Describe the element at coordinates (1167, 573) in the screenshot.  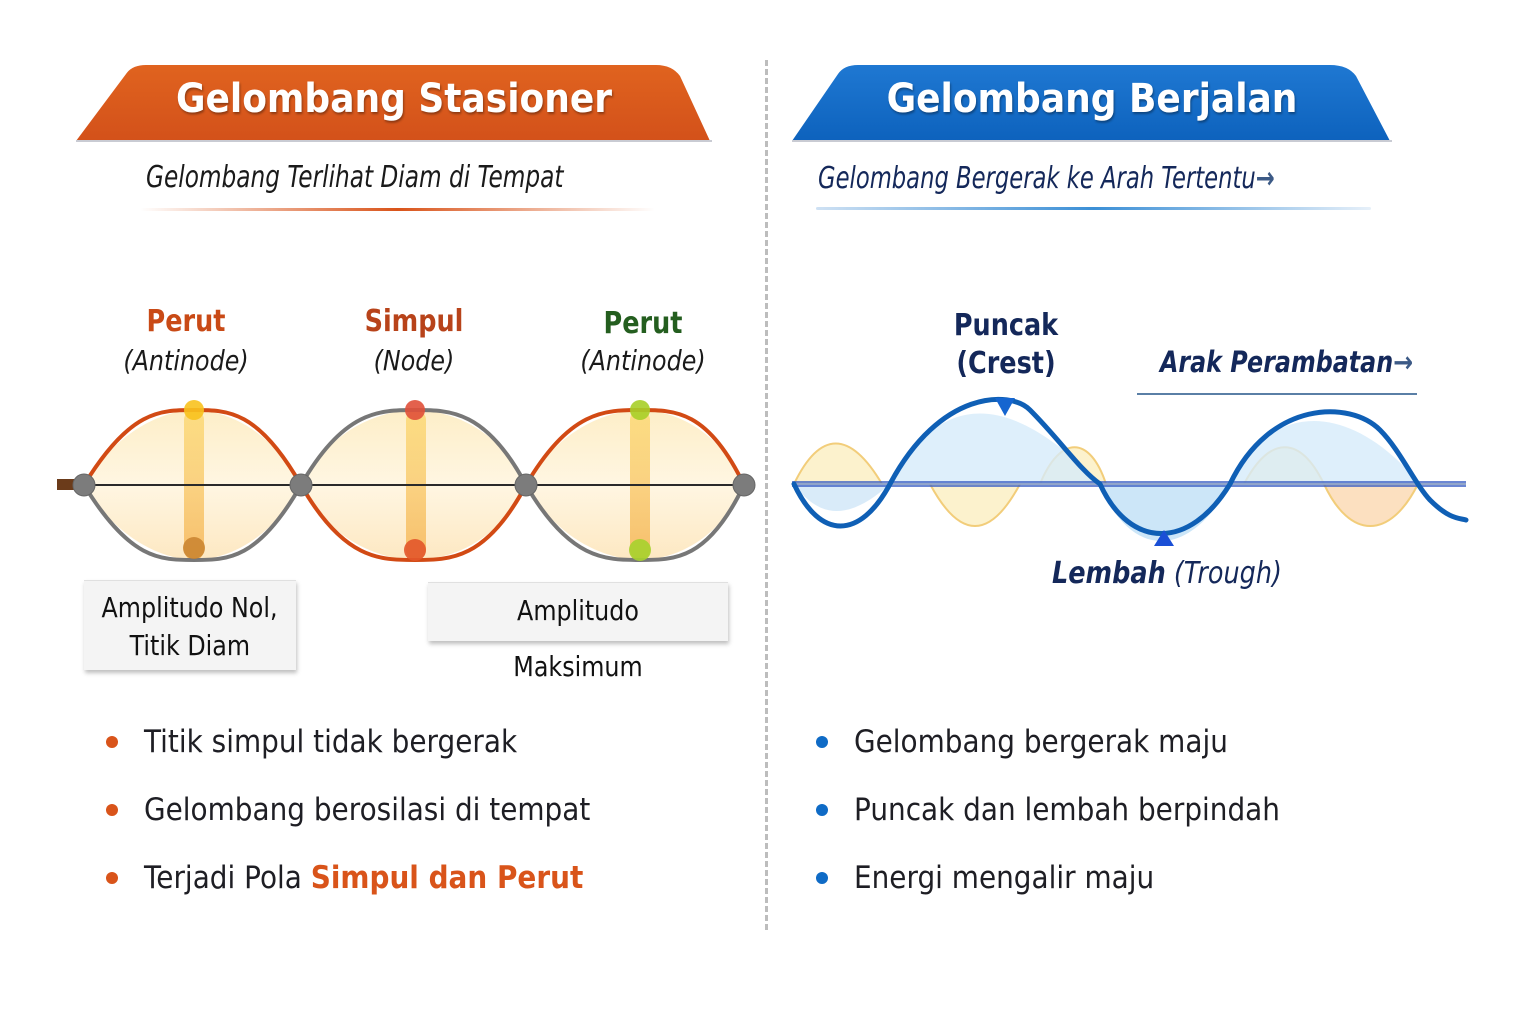
I see `trough-label: Lembah (Trough)` at that location.